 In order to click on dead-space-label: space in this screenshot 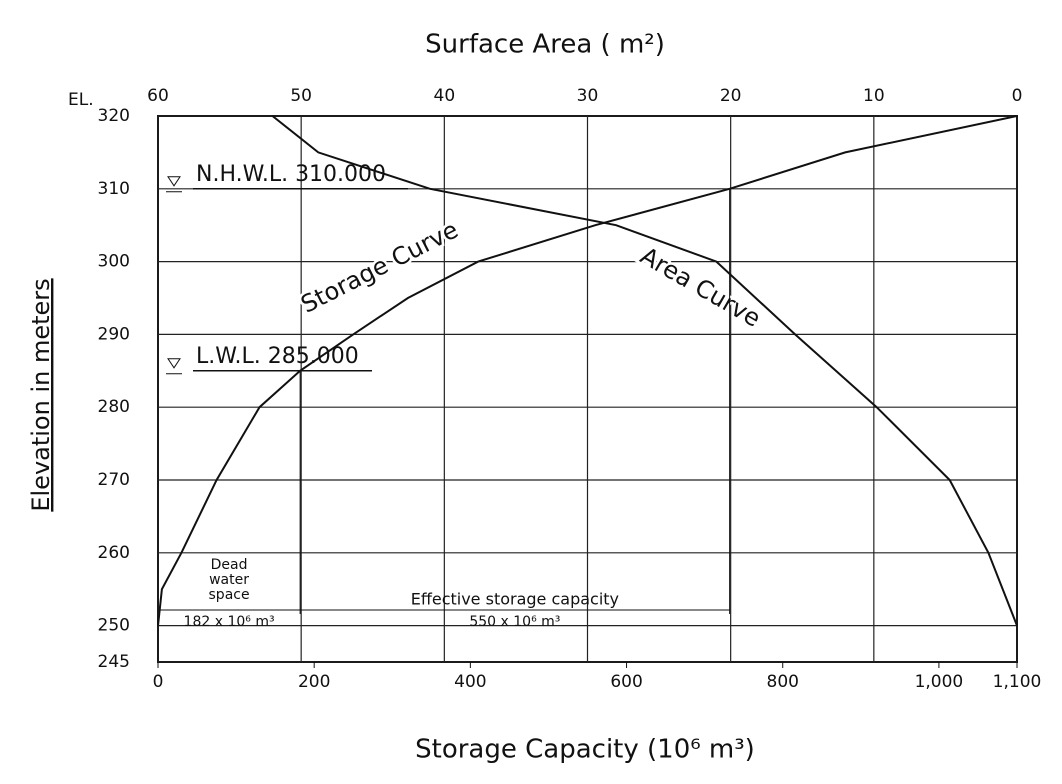, I will do `click(229, 595)`.